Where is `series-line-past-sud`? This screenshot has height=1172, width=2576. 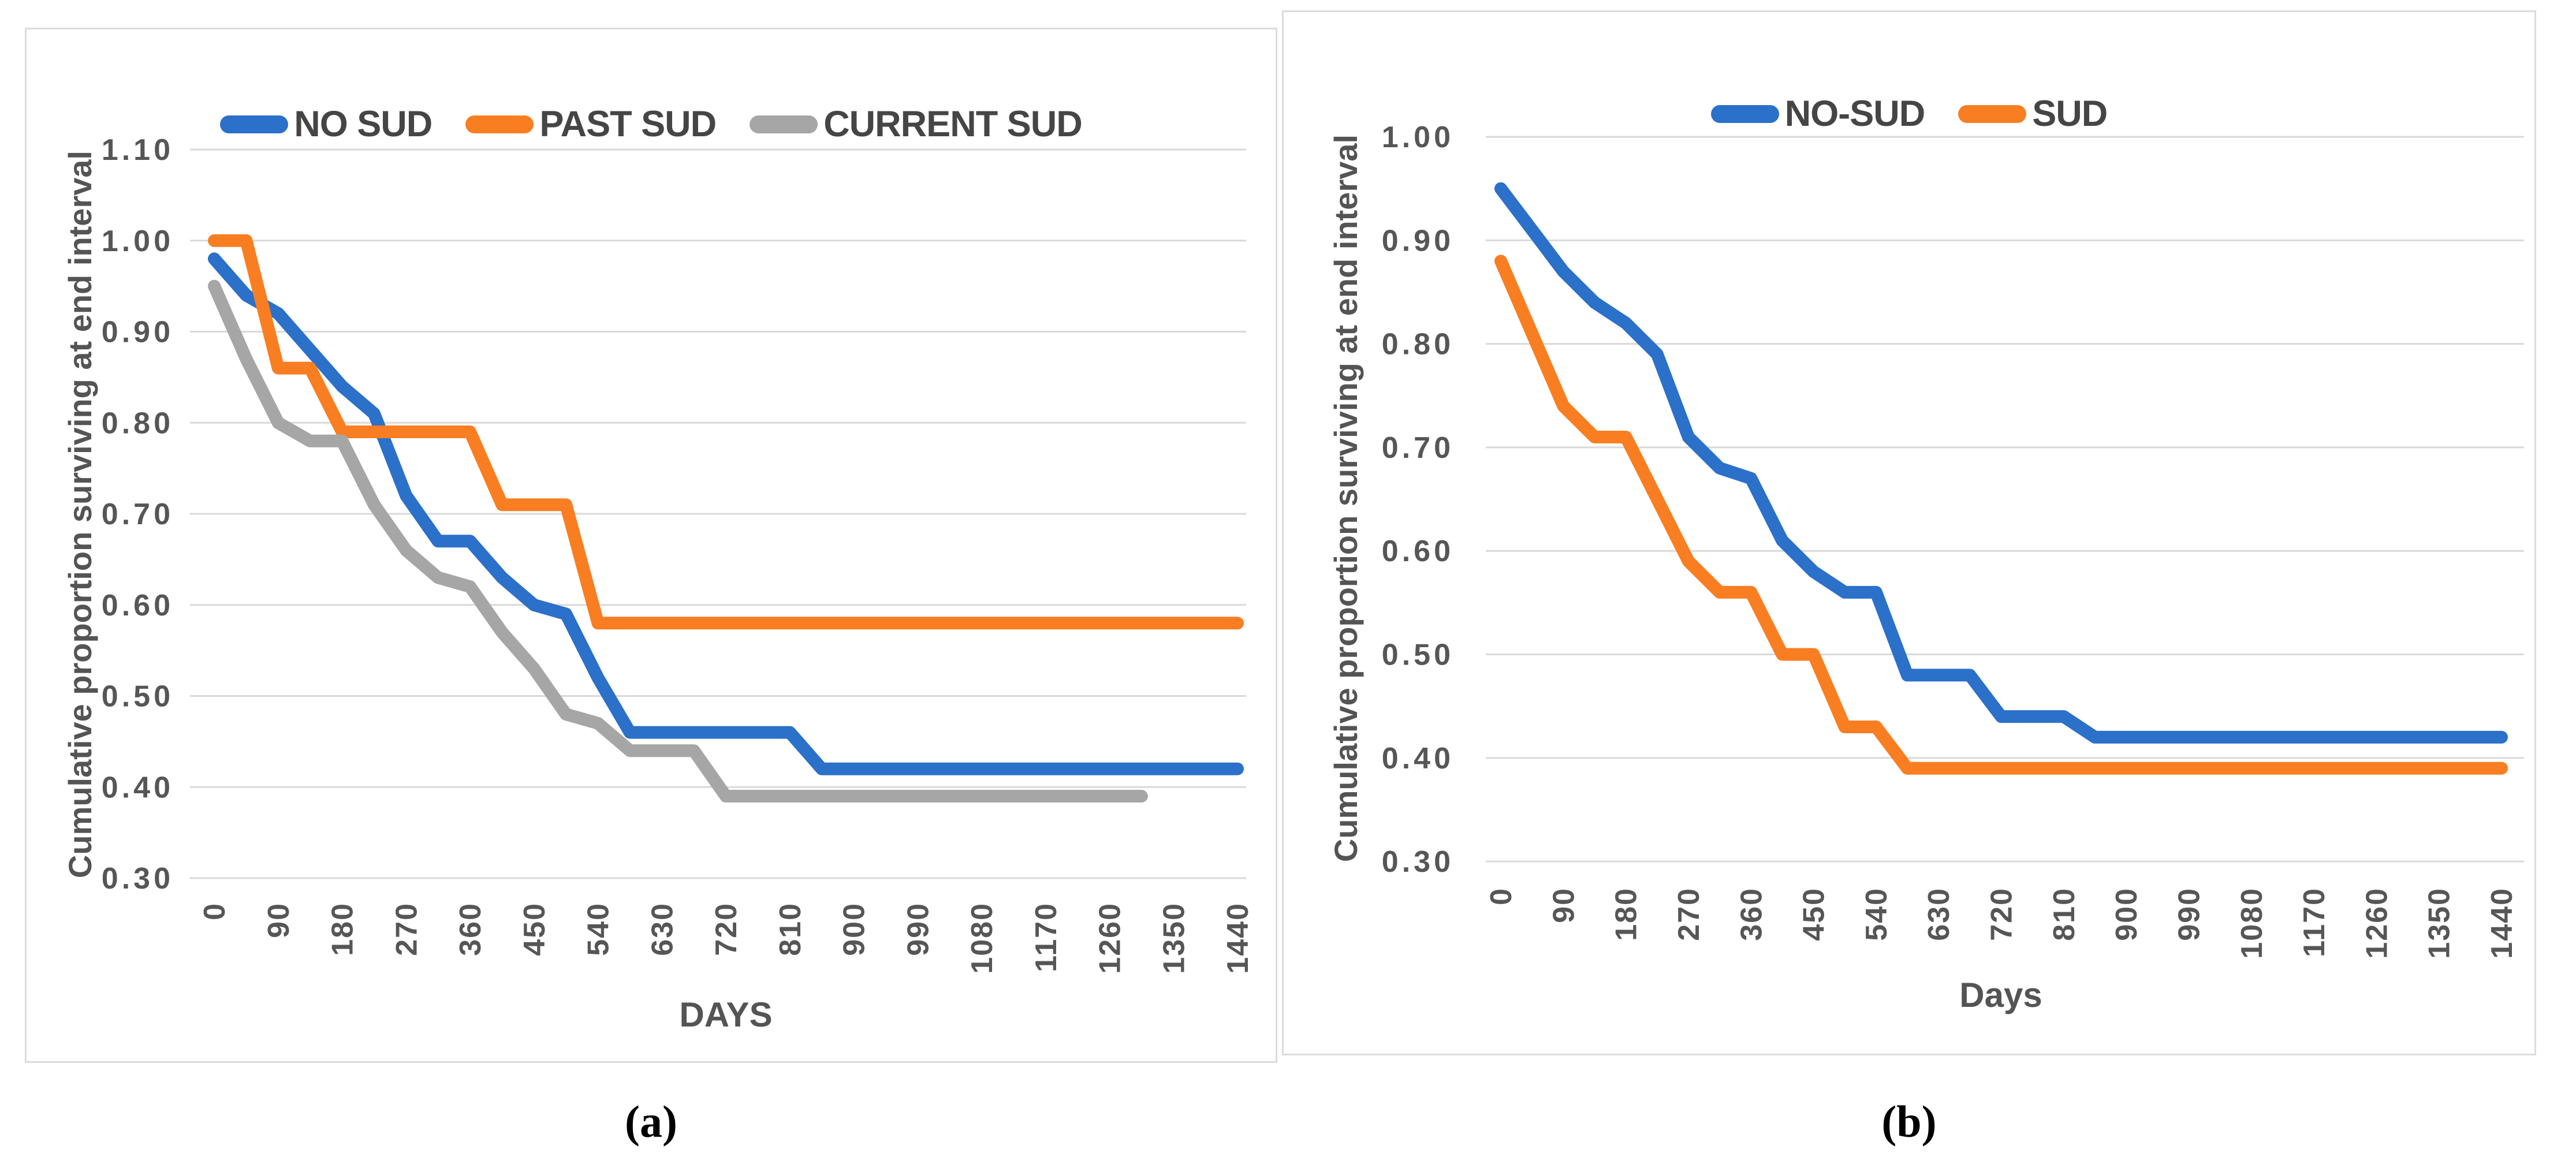
series-line-past-sud is located at coordinates (726, 432).